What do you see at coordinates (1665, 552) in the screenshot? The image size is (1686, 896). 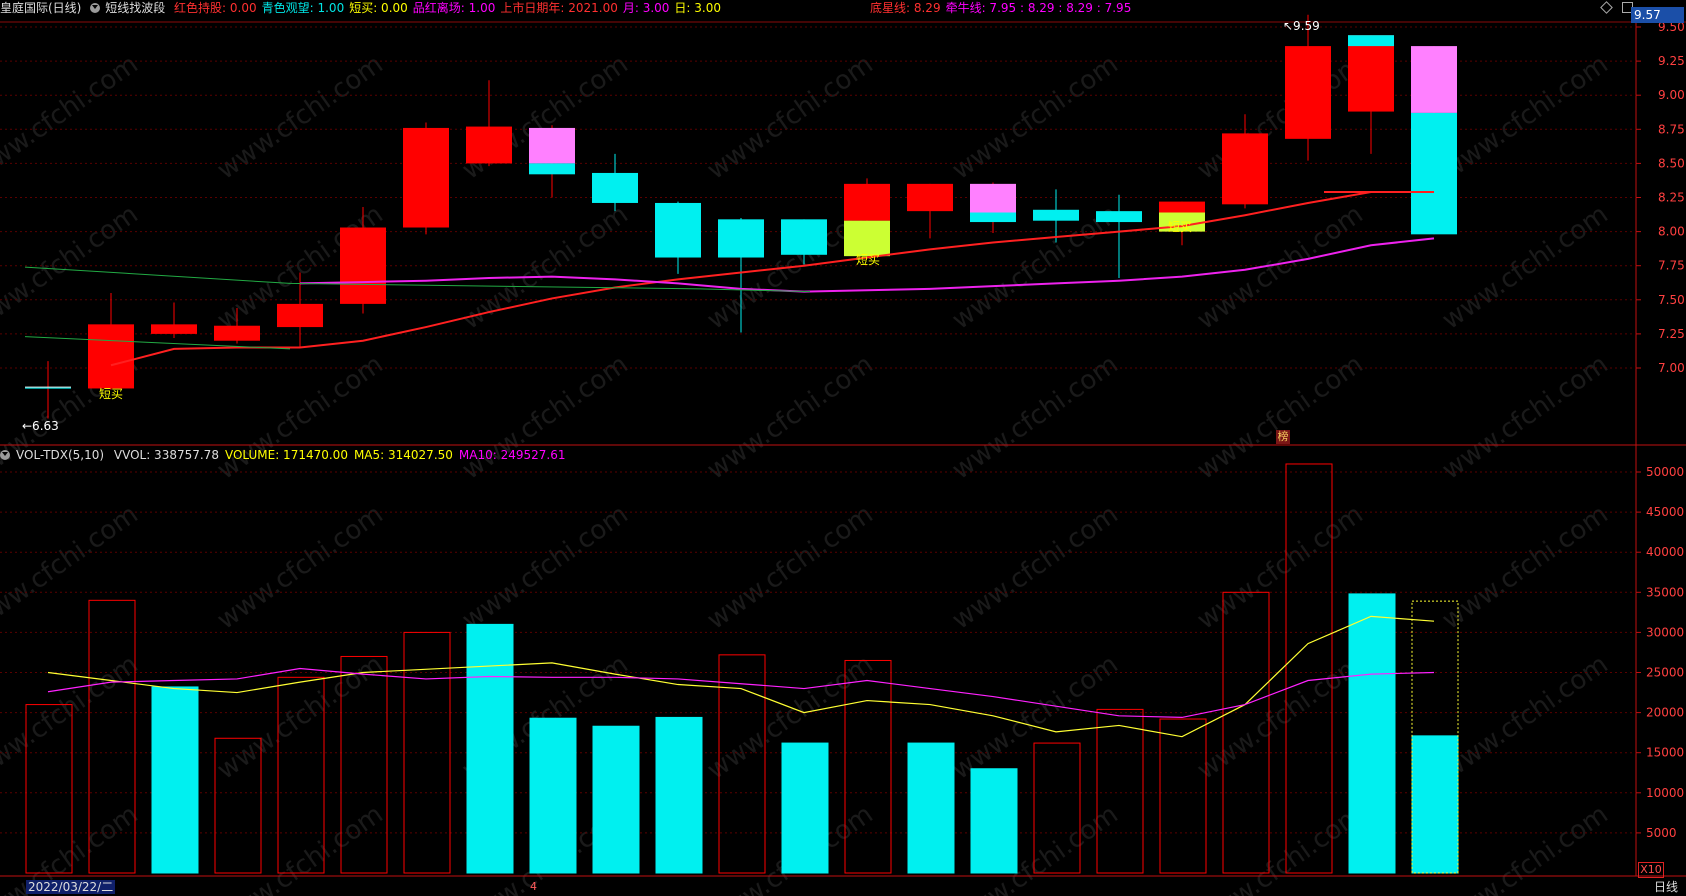 I see `volume-tick-label: 40000` at bounding box center [1665, 552].